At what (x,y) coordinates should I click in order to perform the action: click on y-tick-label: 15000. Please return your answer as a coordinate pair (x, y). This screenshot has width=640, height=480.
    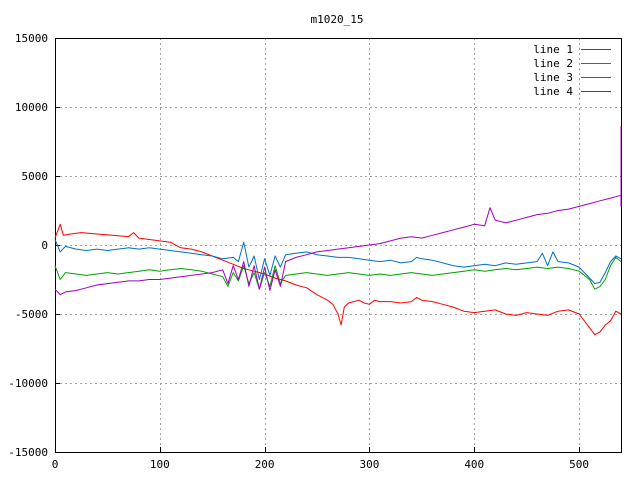
    Looking at the image, I should click on (31, 38).